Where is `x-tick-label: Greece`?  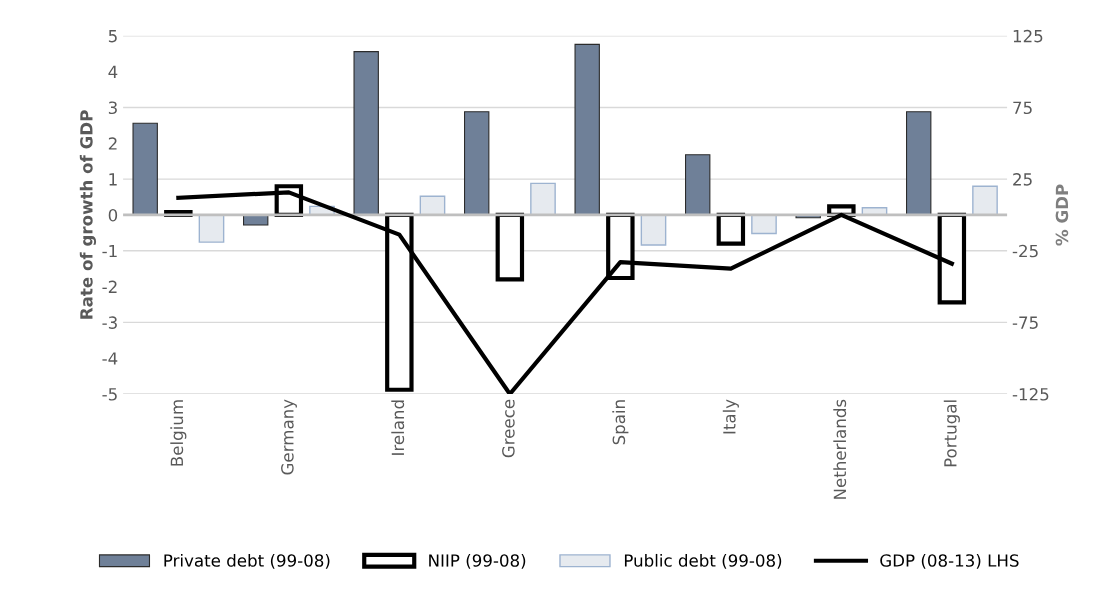 x-tick-label: Greece is located at coordinates (508, 428).